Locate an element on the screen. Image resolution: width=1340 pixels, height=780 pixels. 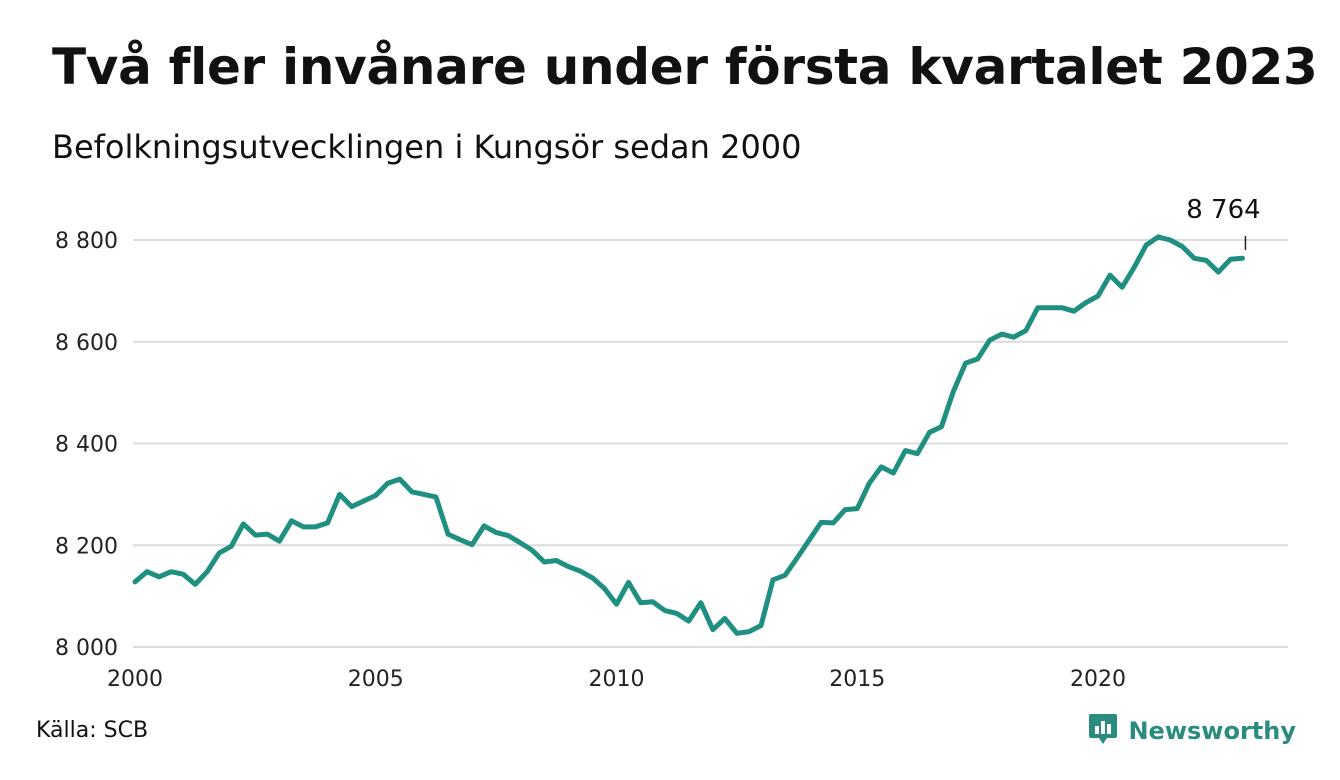
y-tick-label: 8 400 is located at coordinates (86, 445).